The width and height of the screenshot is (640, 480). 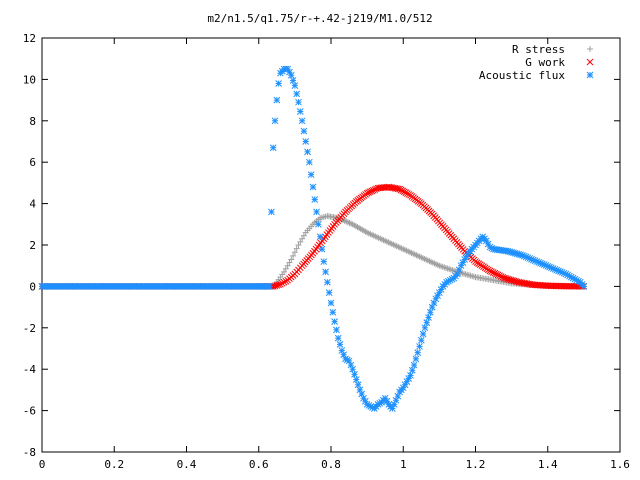 What do you see at coordinates (620, 464) in the screenshot?
I see `x-tick-label: 1.6` at bounding box center [620, 464].